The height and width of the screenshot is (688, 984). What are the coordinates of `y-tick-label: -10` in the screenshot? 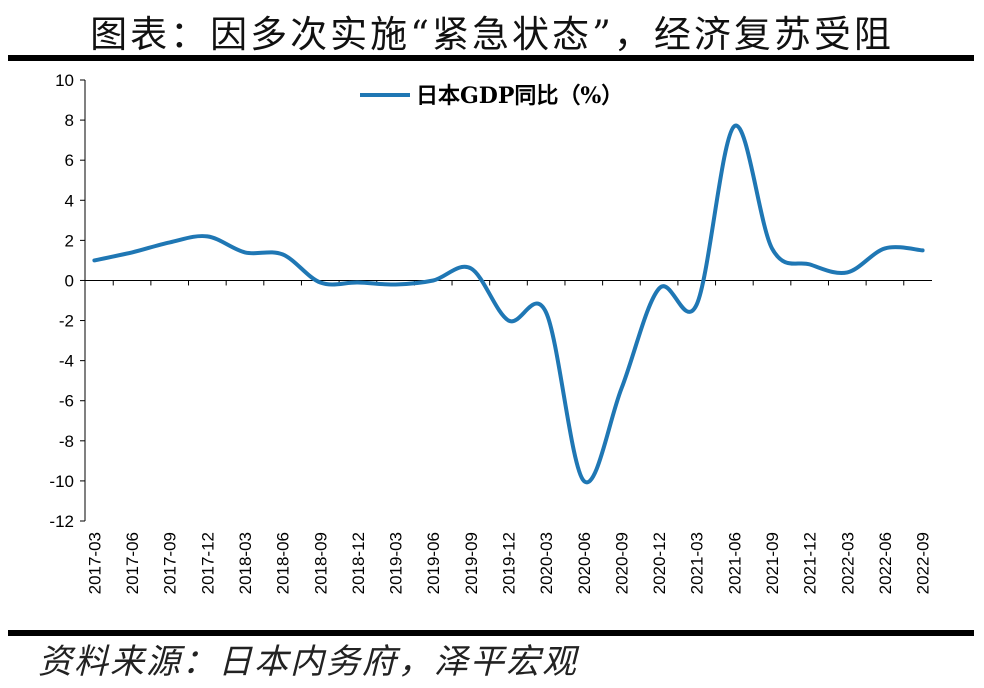 It's located at (61, 481).